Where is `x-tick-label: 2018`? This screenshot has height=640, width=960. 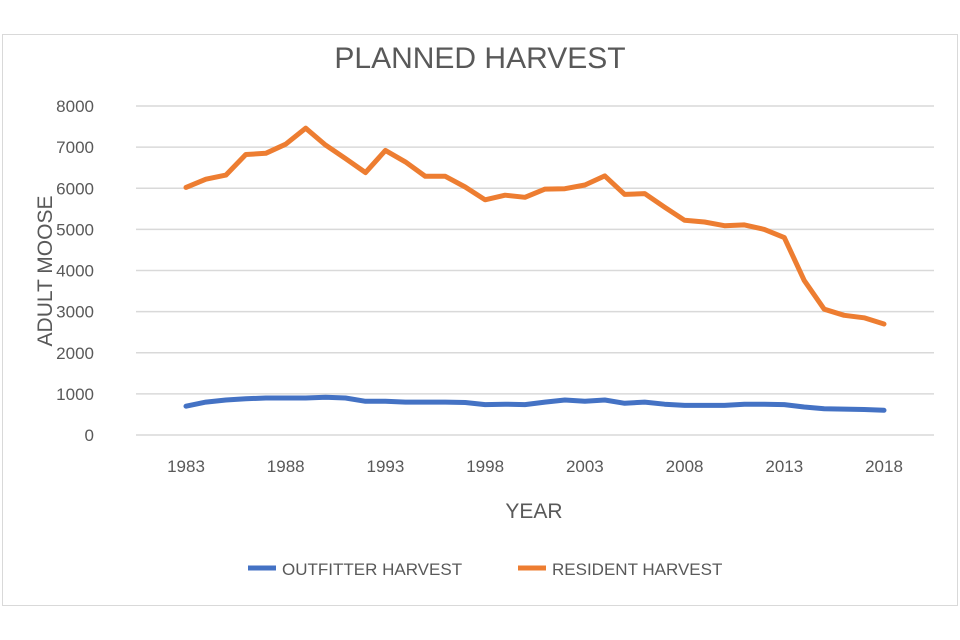 x-tick-label: 2018 is located at coordinates (884, 466).